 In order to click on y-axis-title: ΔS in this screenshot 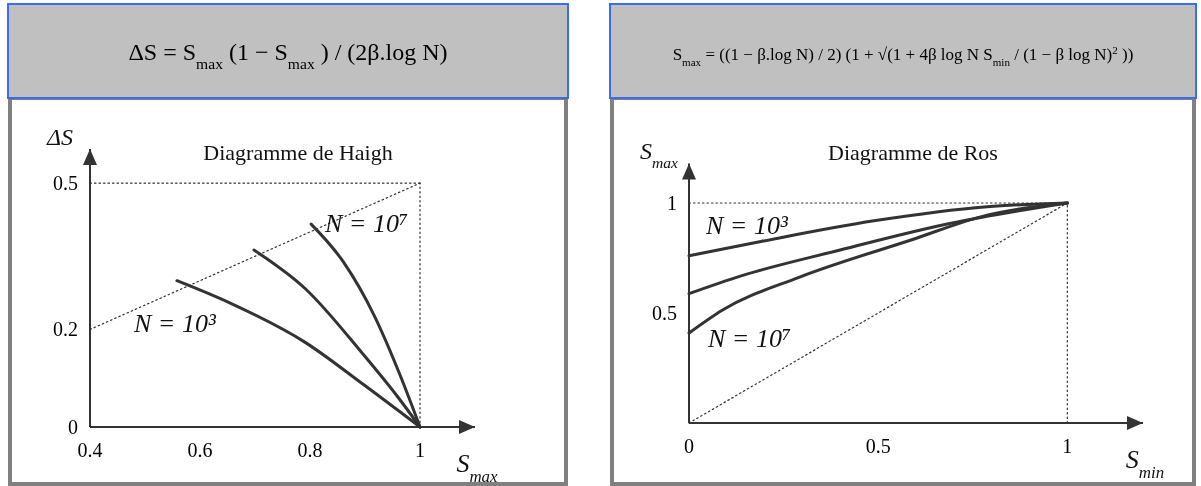, I will do `click(59, 137)`.